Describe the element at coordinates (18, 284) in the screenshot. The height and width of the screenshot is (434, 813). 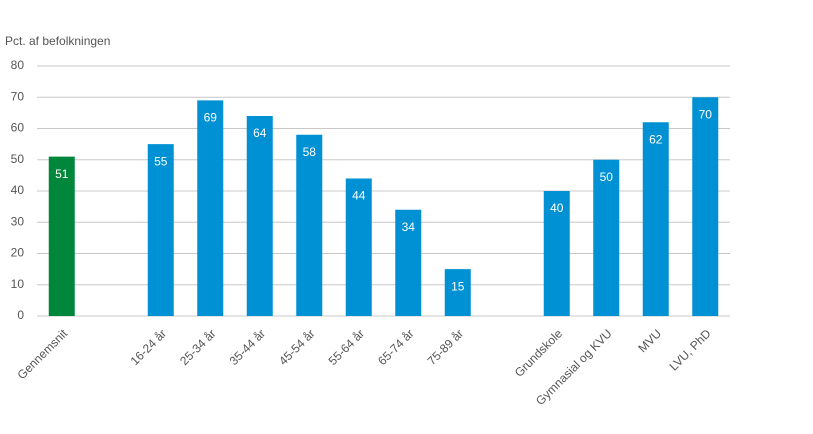
I see `y-tick-label: 10` at that location.